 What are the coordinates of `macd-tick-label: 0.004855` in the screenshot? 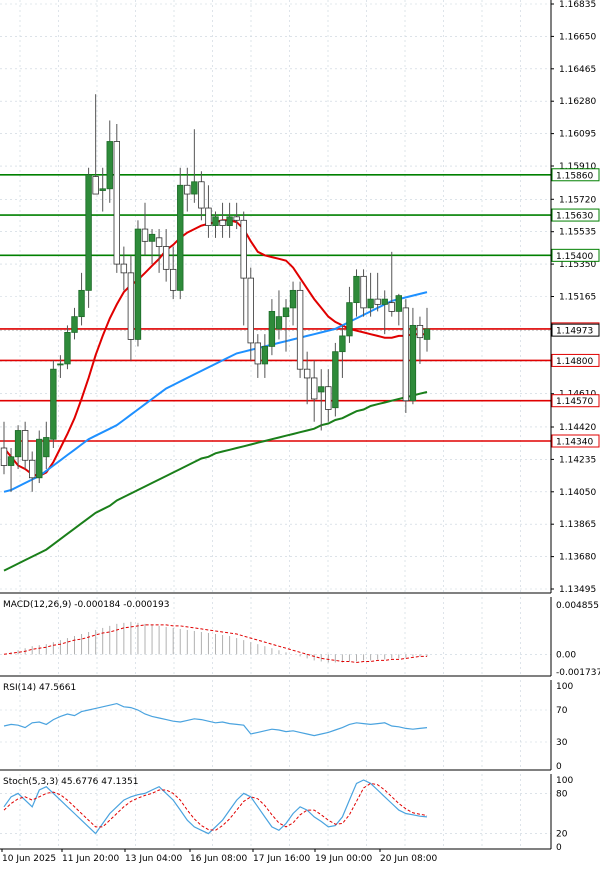 It's located at (577, 606).